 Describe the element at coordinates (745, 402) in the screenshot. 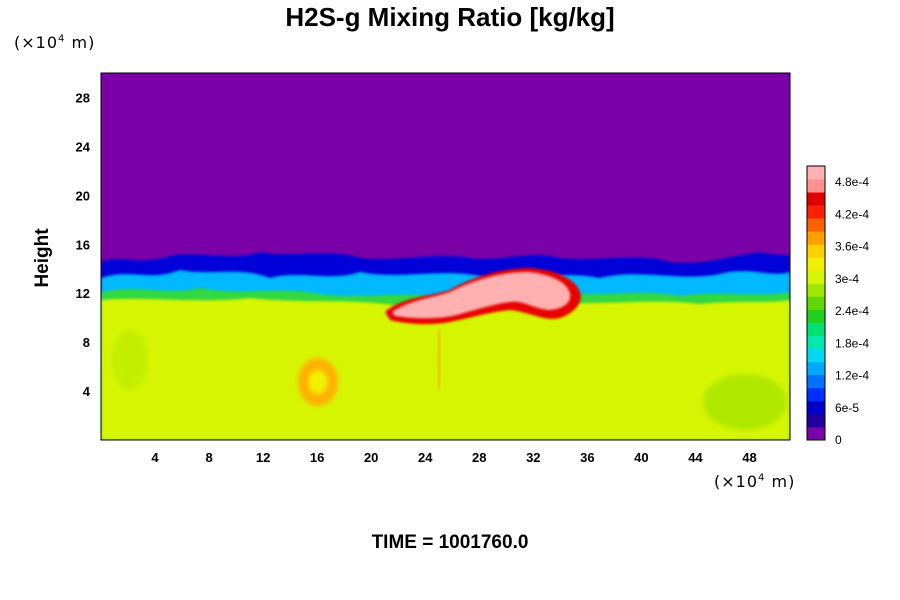

I see `green-eddy-right` at that location.